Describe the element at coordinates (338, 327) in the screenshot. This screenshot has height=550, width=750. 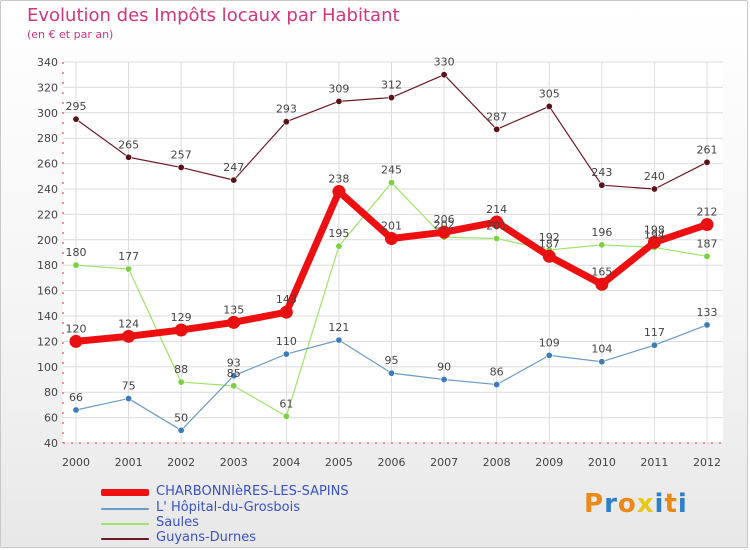
I see `data-label: 121` at that location.